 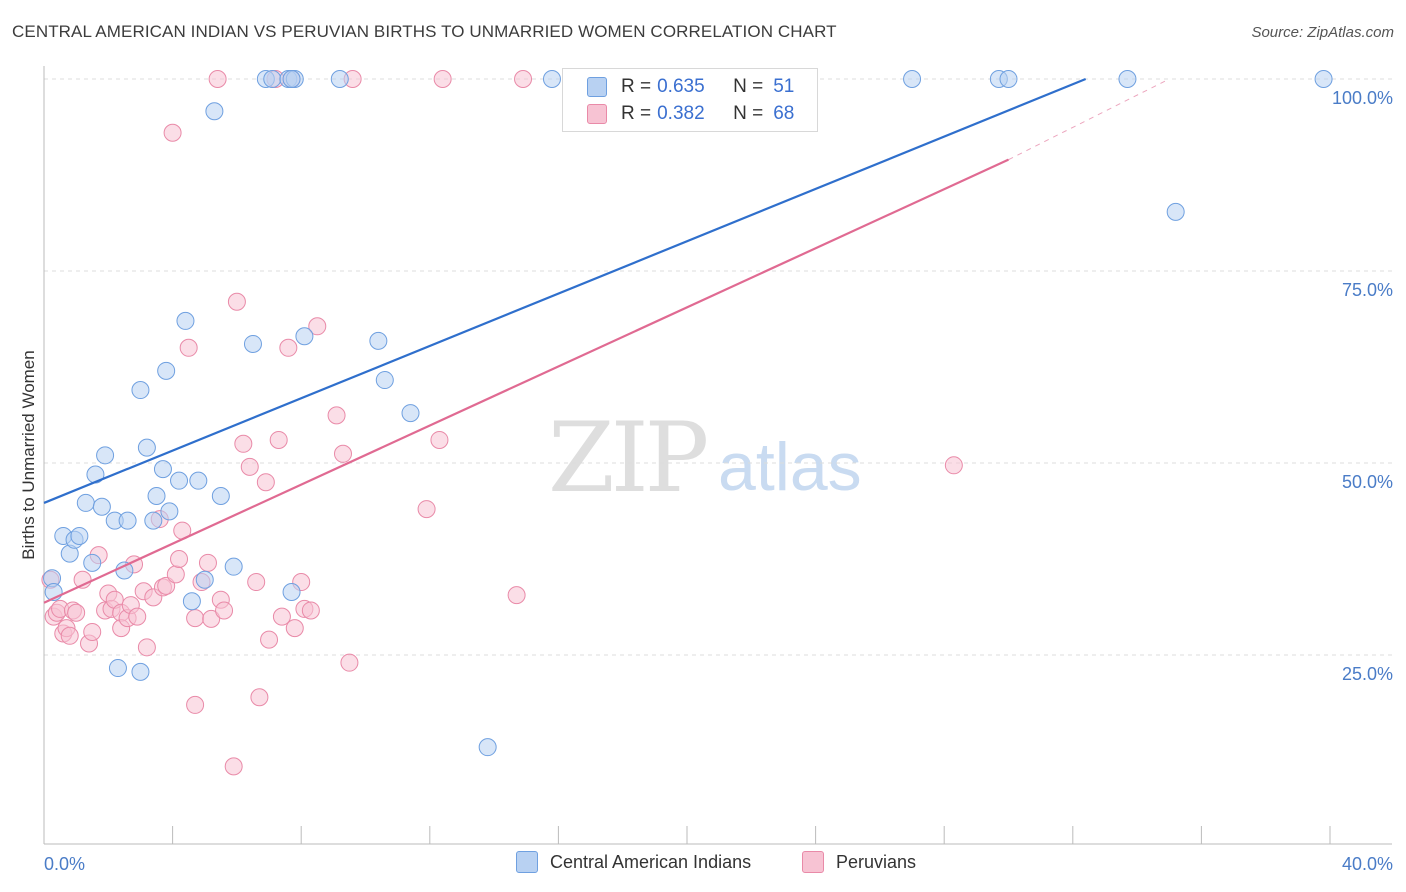 I want to click on stats-row-peruvians: R = 0.382 N = 68, so click(x=690, y=114).